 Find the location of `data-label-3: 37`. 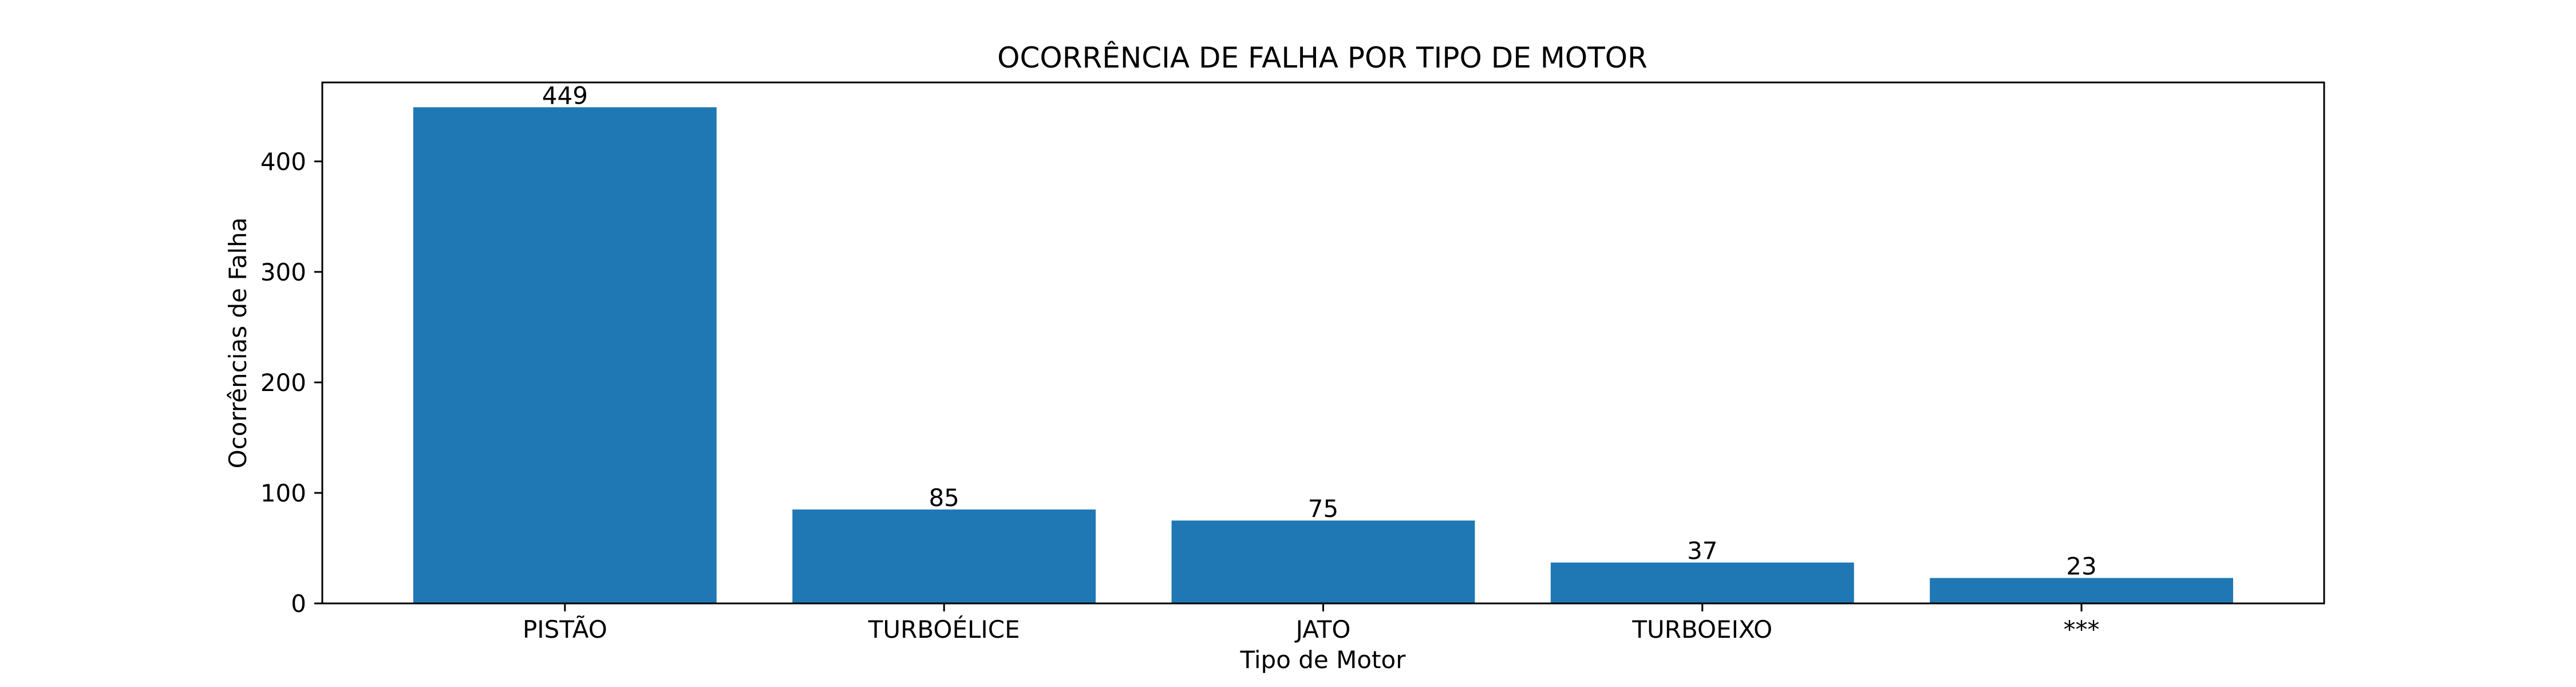

data-label-3: 37 is located at coordinates (1702, 551).